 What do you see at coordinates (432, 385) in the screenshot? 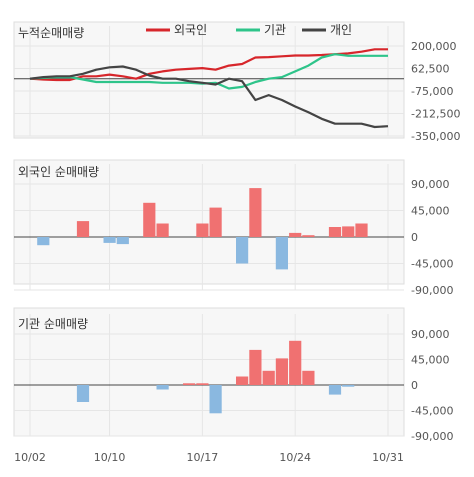
I see `panel-institution-y-axis: 90,000 45,000 0 -45,000 -90,000` at bounding box center [432, 385].